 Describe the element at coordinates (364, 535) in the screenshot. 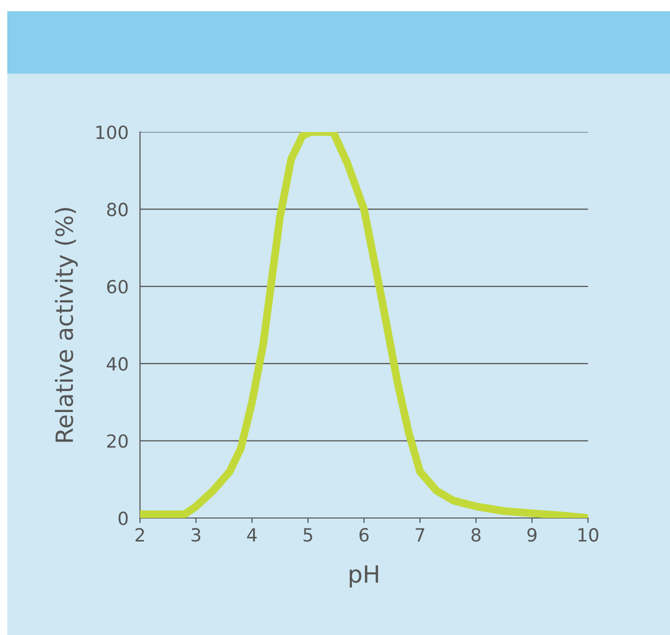

I see `x-tick-label: 6` at that location.